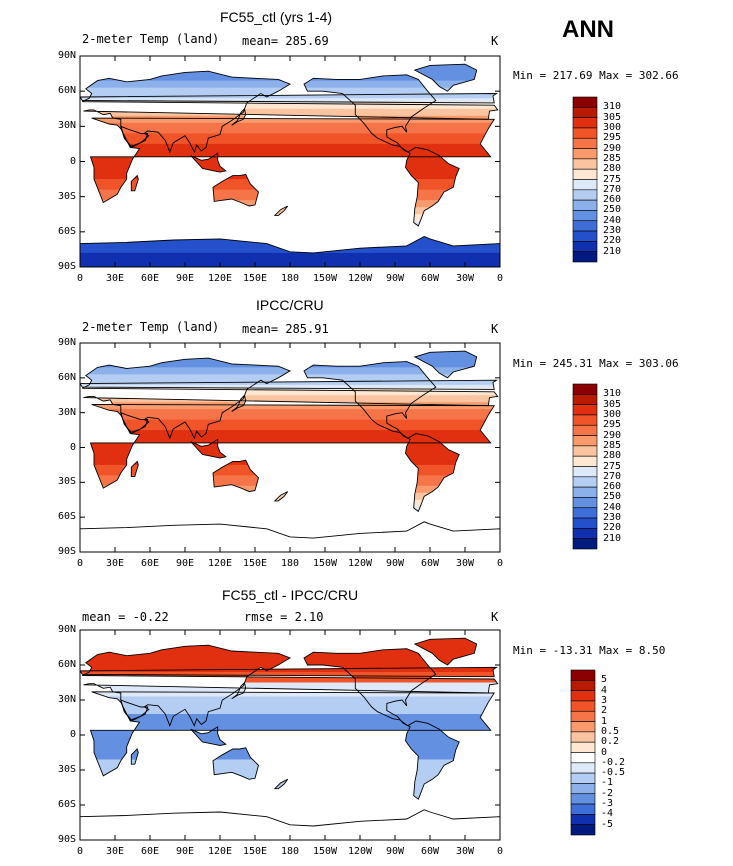  Describe the element at coordinates (607, 804) in the screenshot. I see `colorbar-level-label: -3` at that location.